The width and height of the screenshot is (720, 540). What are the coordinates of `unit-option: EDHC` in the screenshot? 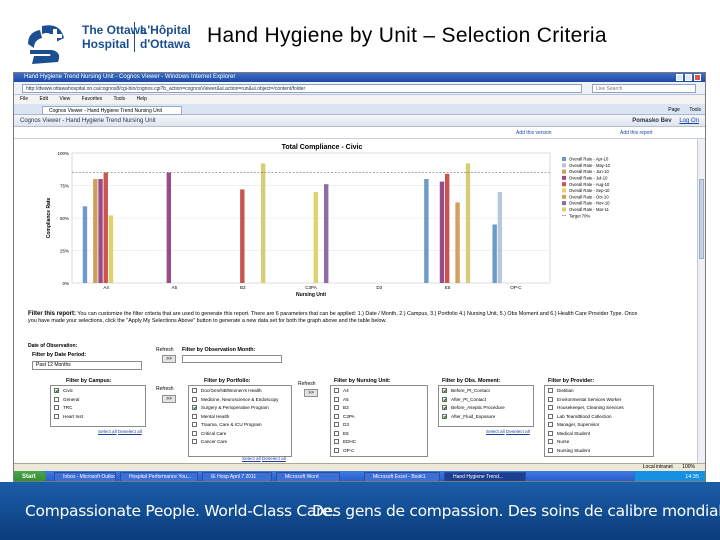 It's located at (345, 442).